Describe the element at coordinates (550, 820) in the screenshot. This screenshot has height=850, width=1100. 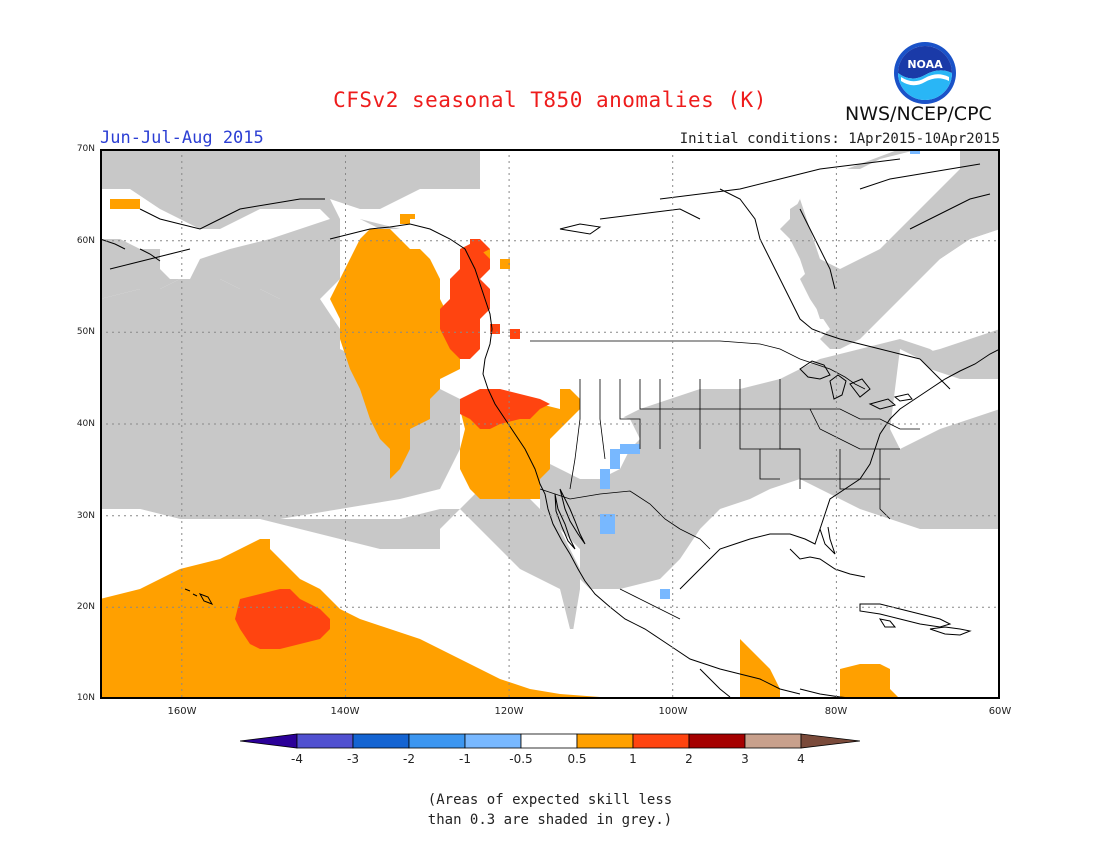
I see `skill-note-line-2: than 0.3 are shaded in grey.)` at that location.